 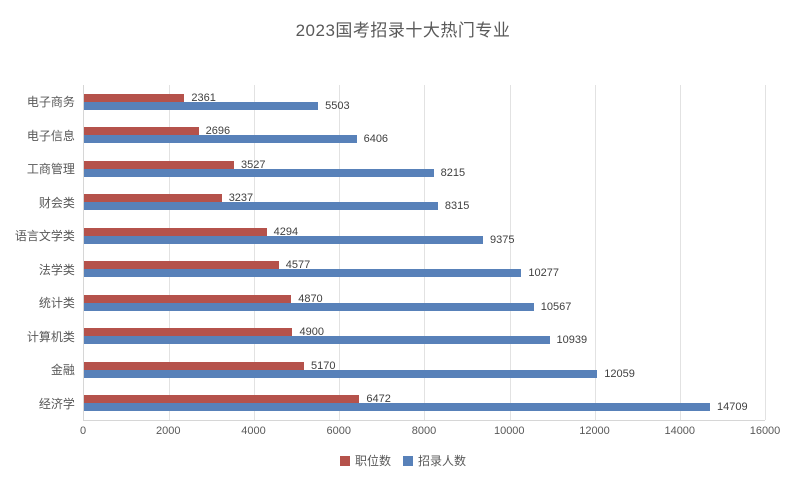 I want to click on bar-line: 12059, so click(x=424, y=373).